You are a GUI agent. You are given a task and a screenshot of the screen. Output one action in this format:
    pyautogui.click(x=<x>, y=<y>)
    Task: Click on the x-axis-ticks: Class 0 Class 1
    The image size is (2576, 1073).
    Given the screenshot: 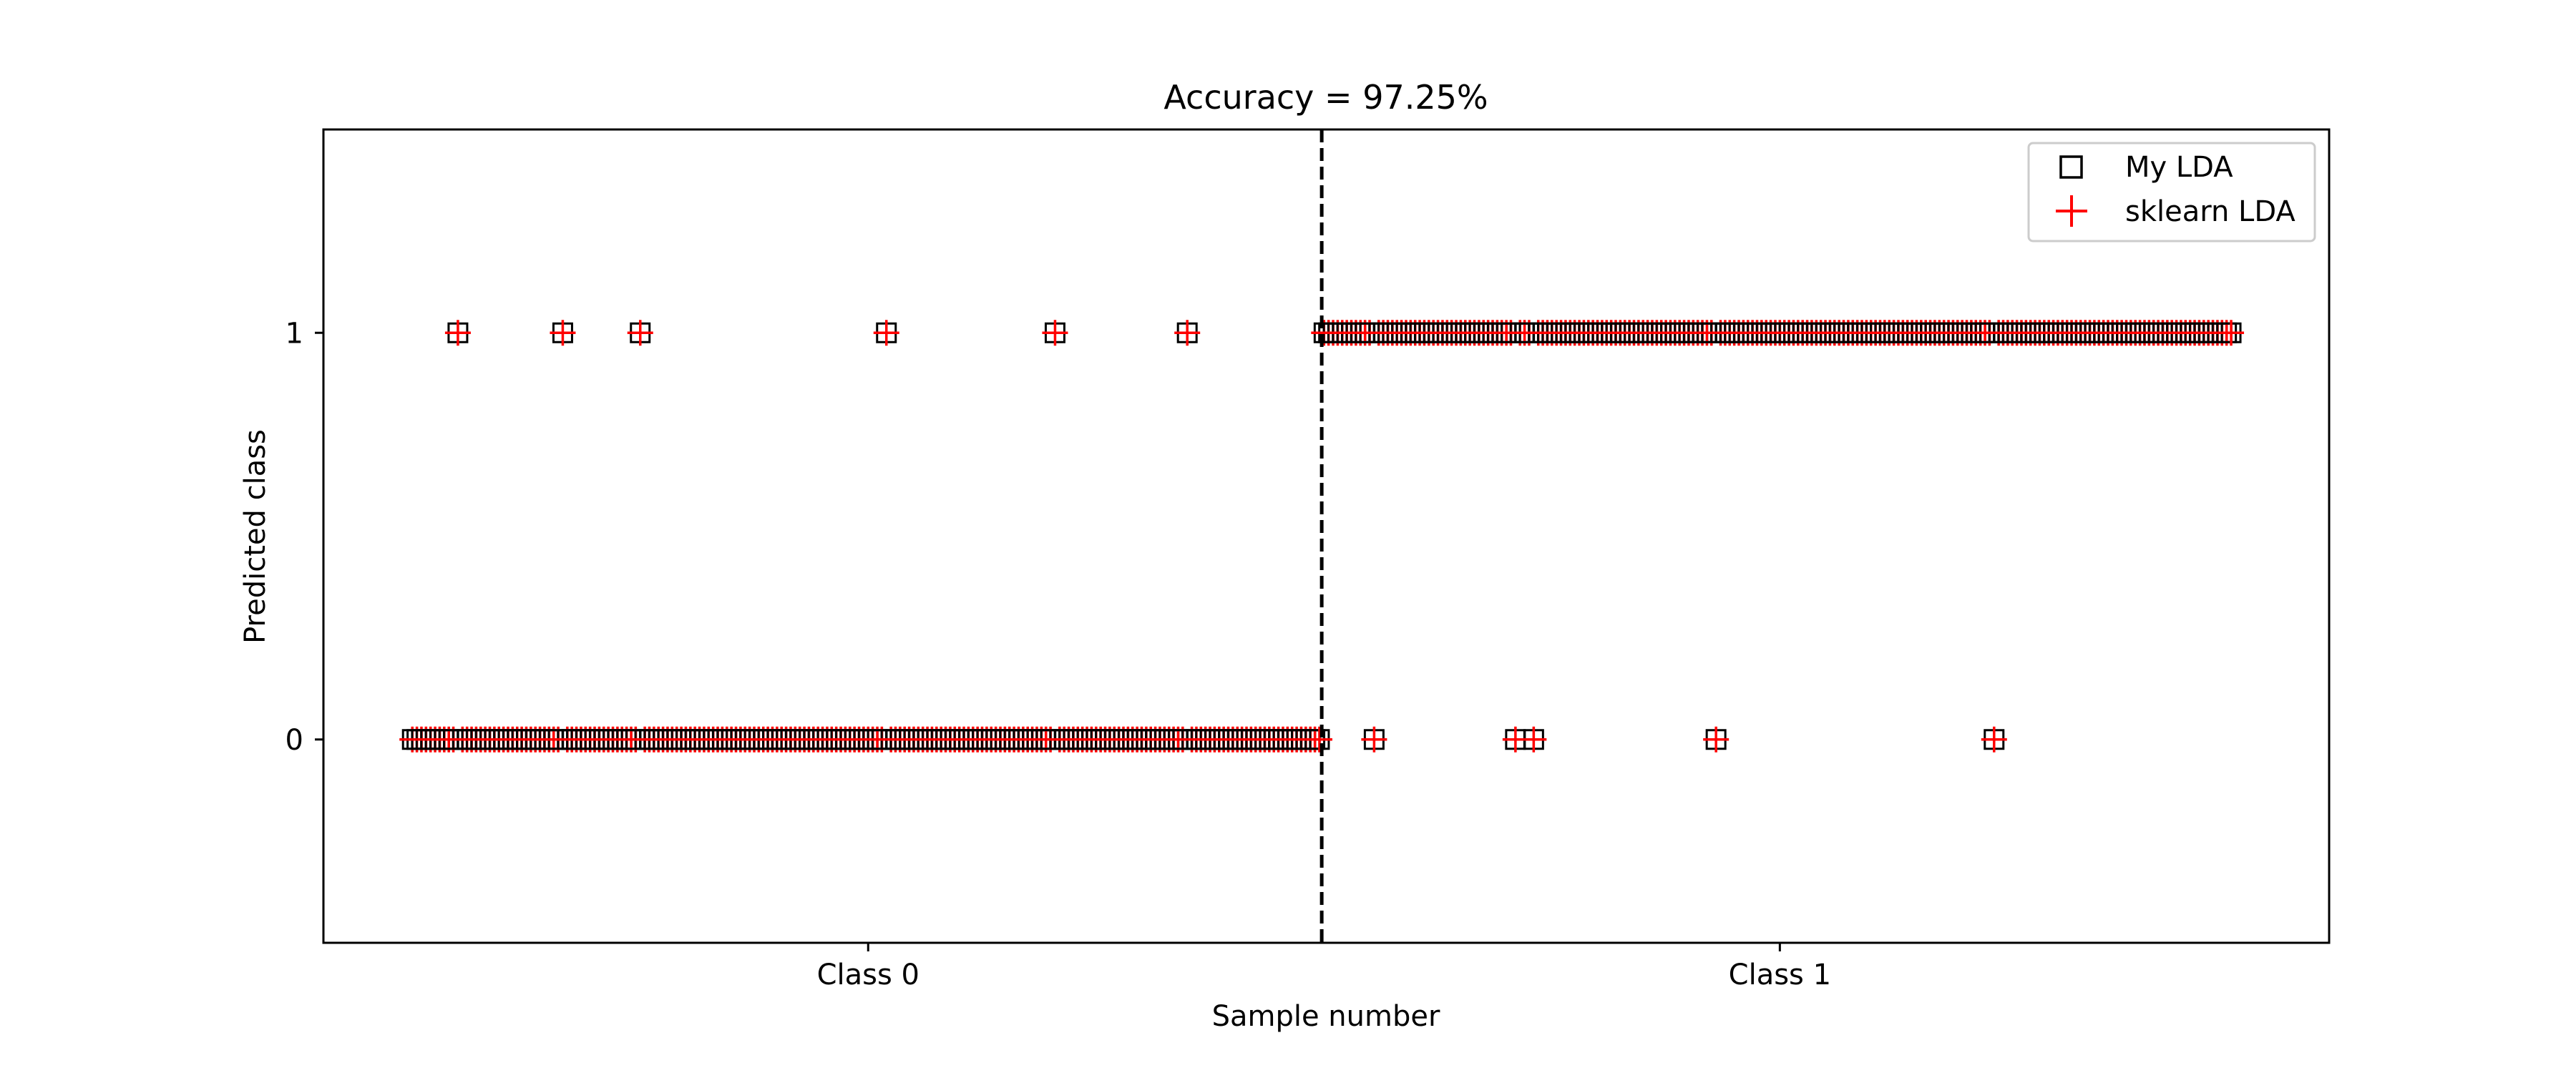 What is the action you would take?
    pyautogui.click(x=1324, y=967)
    